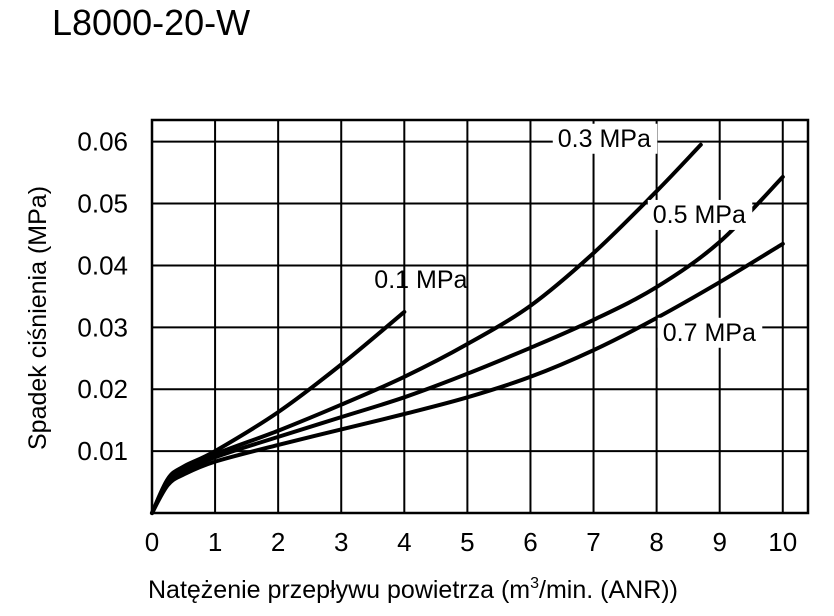 The image size is (834, 616). What do you see at coordinates (341, 542) in the screenshot?
I see `x-tick-label: 3` at bounding box center [341, 542].